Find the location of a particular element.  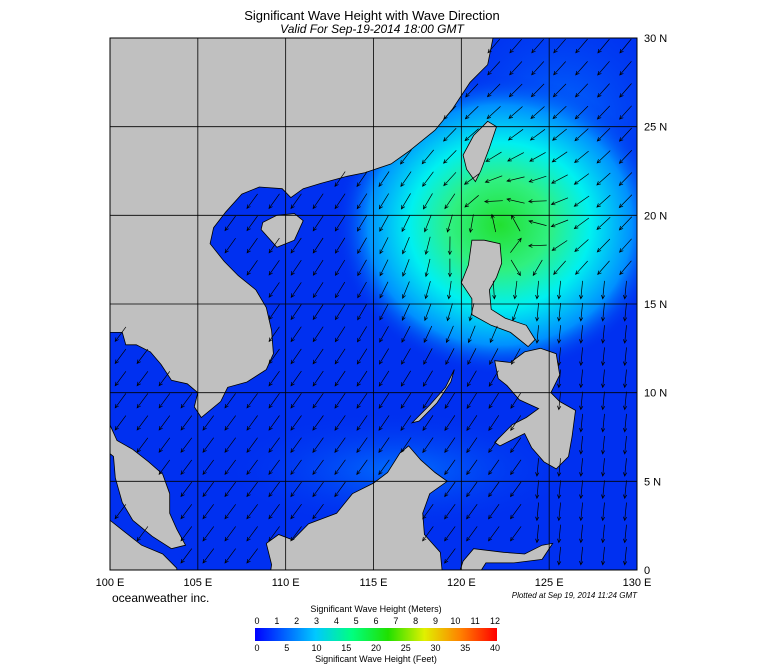

colorbar-tick-feet: 15 is located at coordinates (346, 648).